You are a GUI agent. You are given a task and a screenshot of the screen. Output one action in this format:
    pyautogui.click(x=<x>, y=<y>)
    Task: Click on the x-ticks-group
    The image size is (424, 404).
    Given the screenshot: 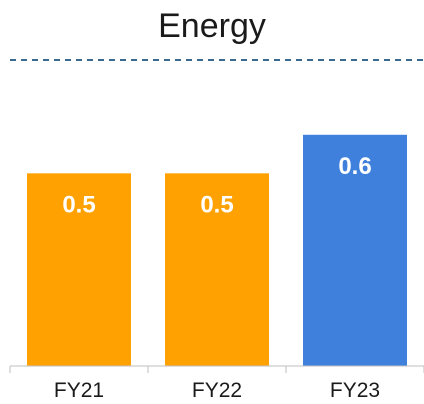 What is the action you would take?
    pyautogui.click(x=216, y=369)
    